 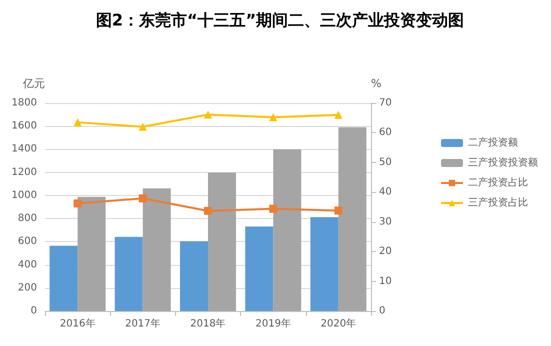 I want to click on y-axis-title: 亿元, so click(x=33, y=83).